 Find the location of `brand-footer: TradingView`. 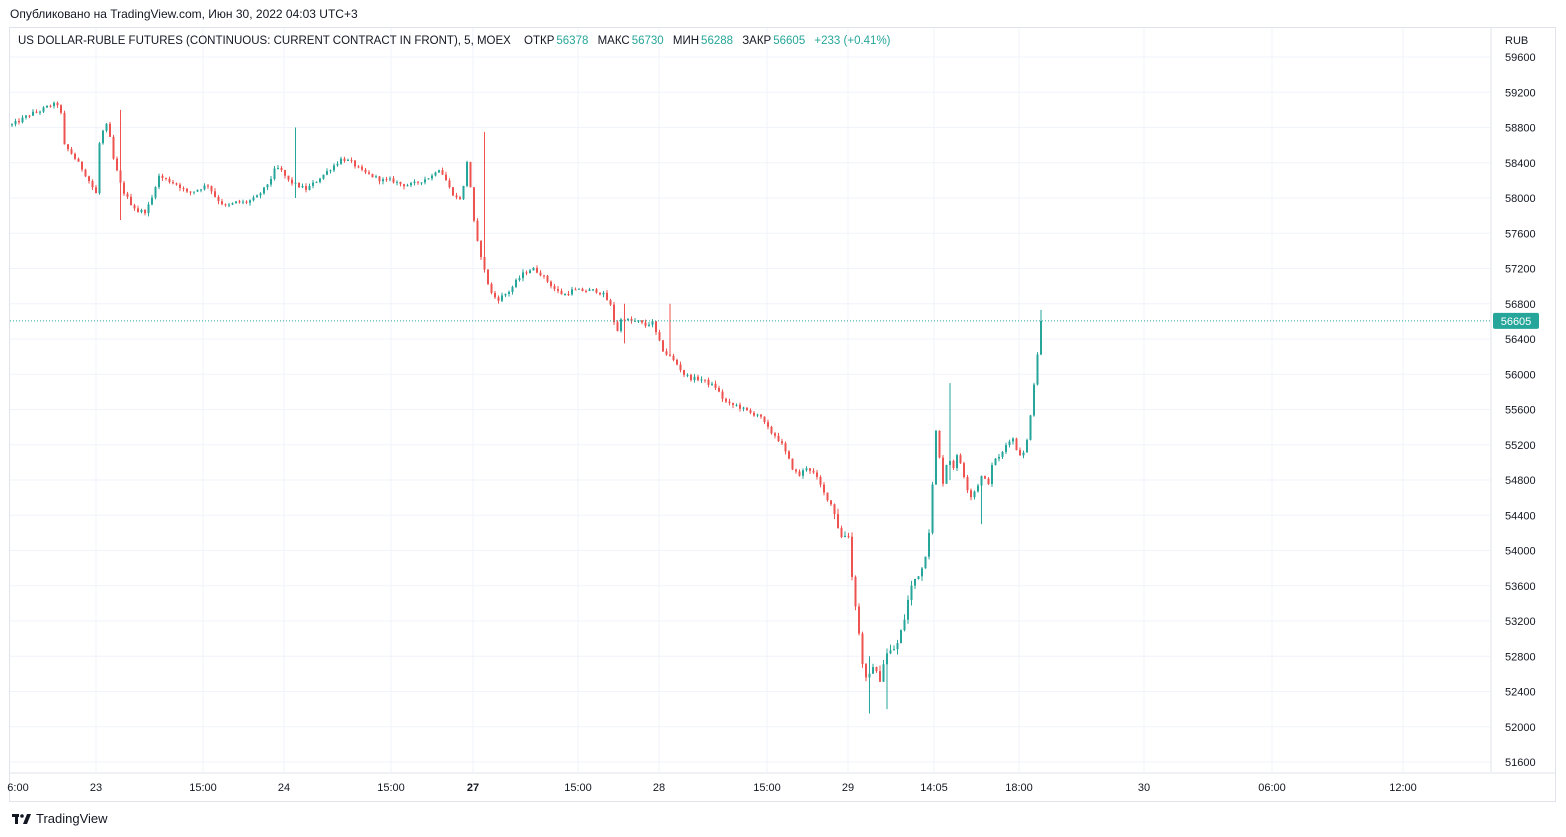

brand-footer: TradingView is located at coordinates (60, 818).